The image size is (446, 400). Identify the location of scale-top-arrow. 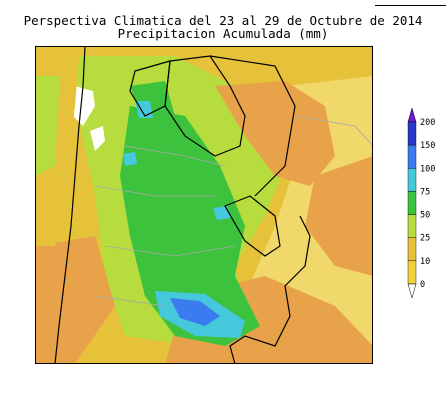
(412, 115).